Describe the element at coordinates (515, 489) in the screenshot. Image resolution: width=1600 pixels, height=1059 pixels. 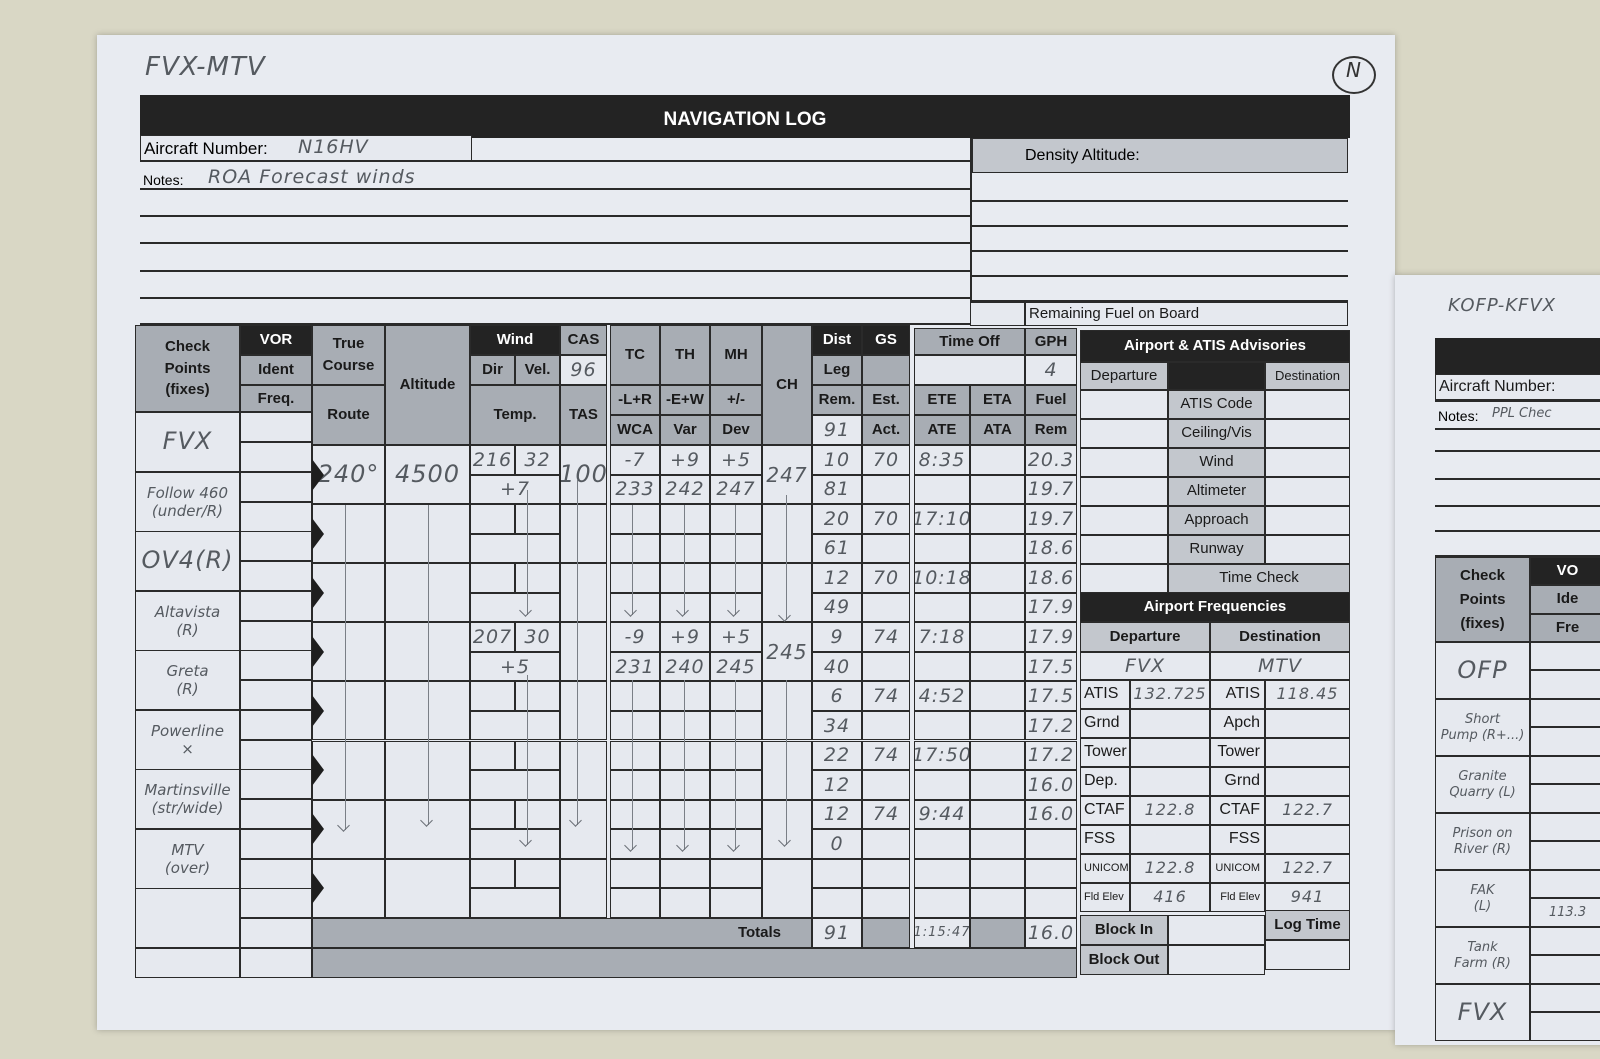
I see `temp-cell: +7` at that location.